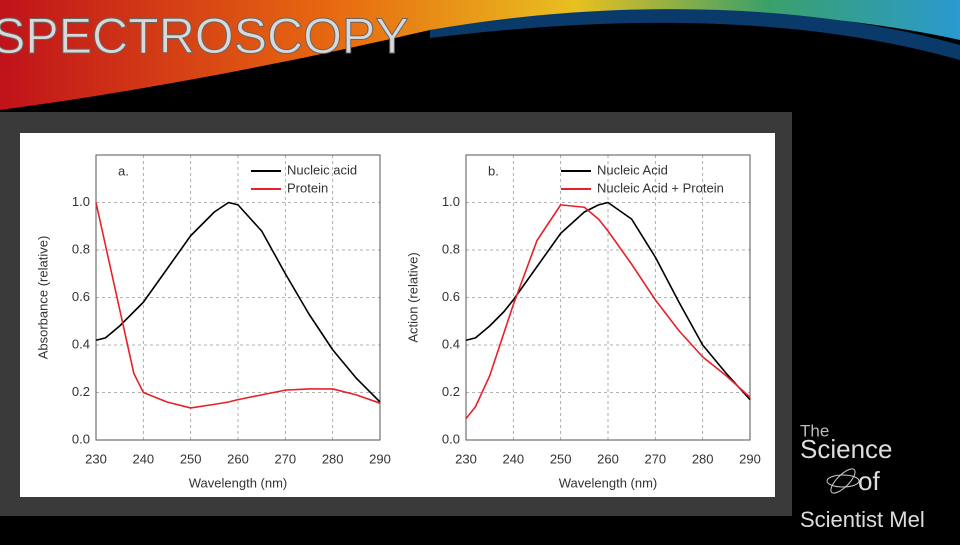 Image resolution: width=960 pixels, height=545 pixels. Describe the element at coordinates (869, 481) in the screenshot. I see `logo-text: of` at that location.